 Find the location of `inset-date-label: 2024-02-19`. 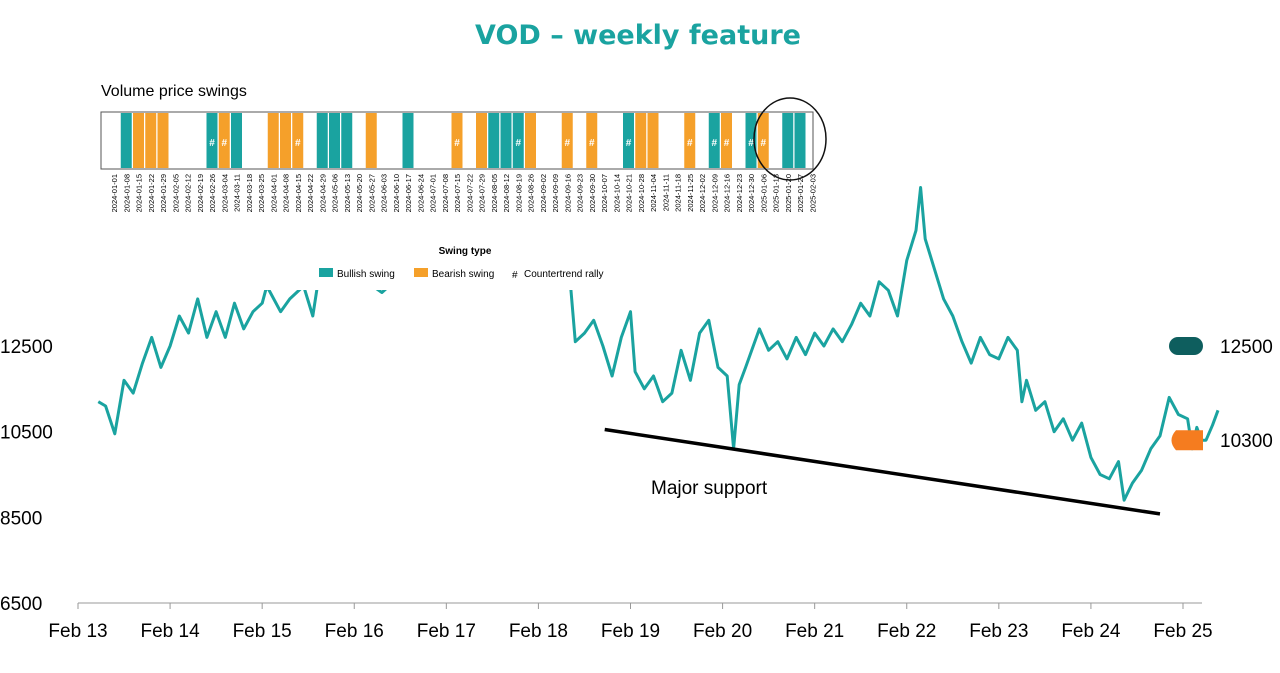

inset-date-label: 2024-02-19 is located at coordinates (200, 193).